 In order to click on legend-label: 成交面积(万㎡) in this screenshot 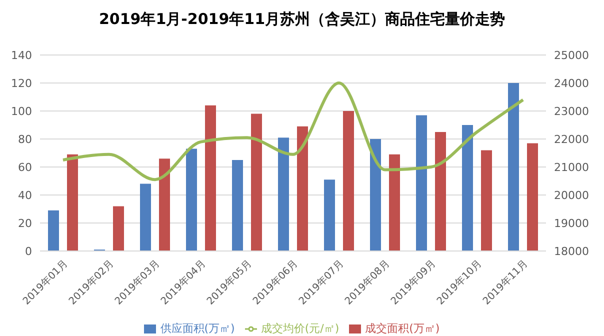, I will do `click(402, 328)`.